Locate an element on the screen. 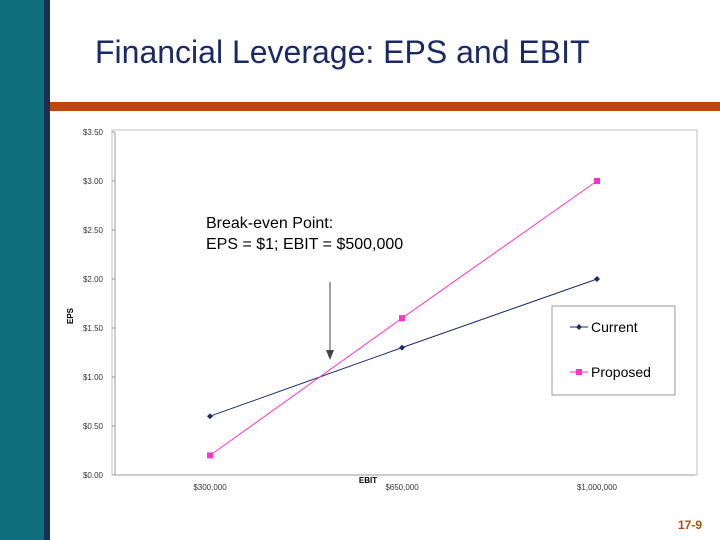 The height and width of the screenshot is (540, 720). annotation-arrowhead is located at coordinates (330, 355).